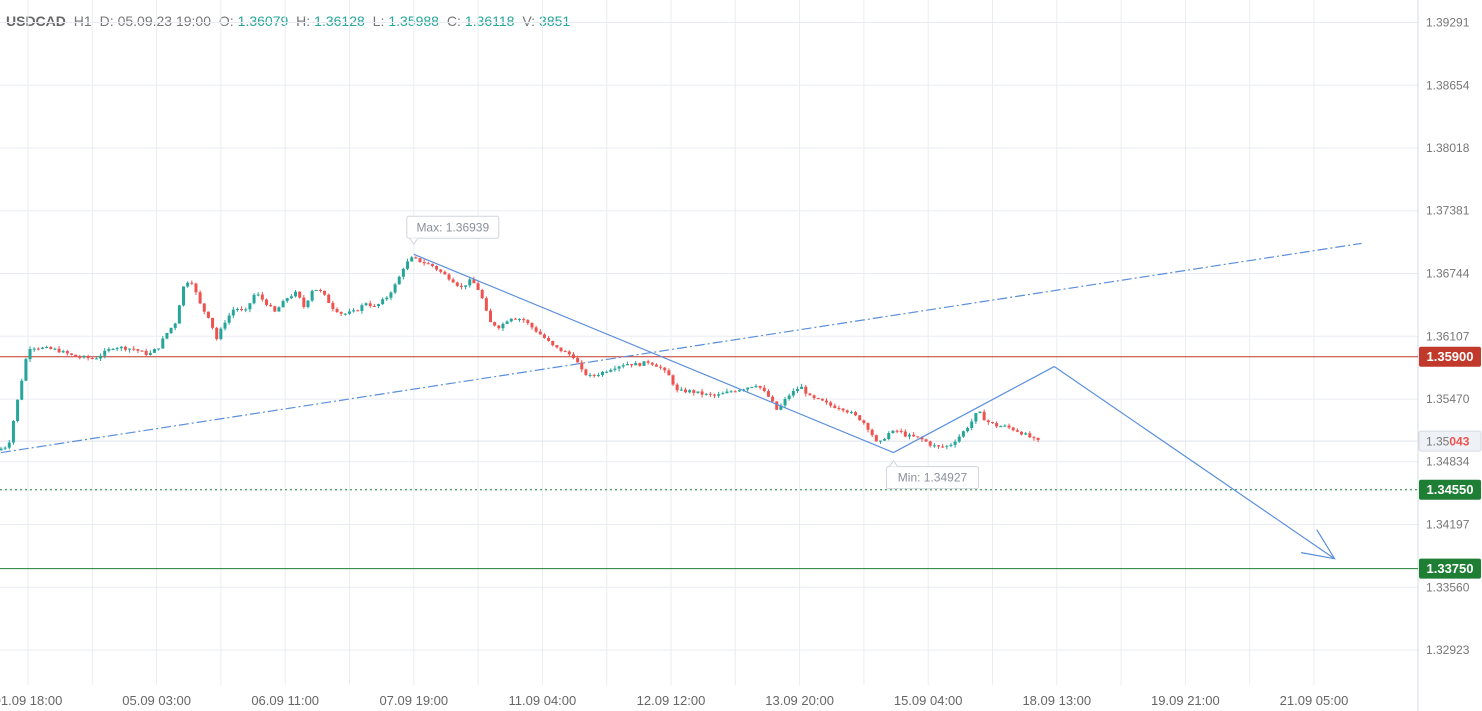  Describe the element at coordinates (413, 700) in the screenshot. I see `x-tick-label: 07.09 19:00` at that location.